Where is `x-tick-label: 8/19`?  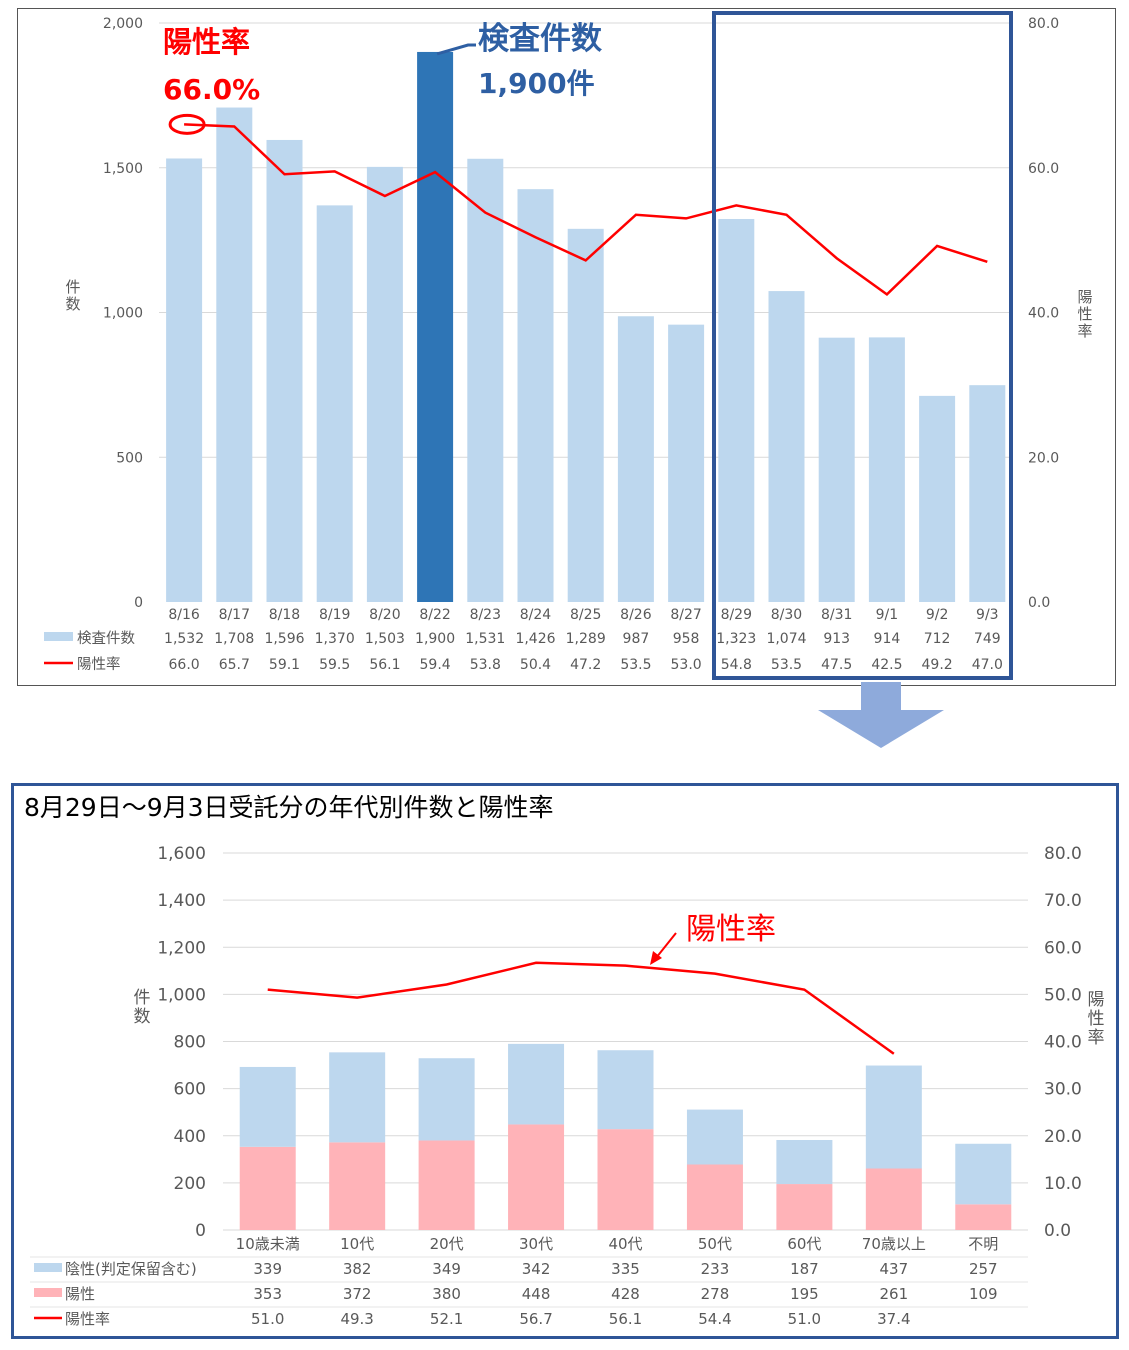
x-tick-label: 8/19 is located at coordinates (334, 615).